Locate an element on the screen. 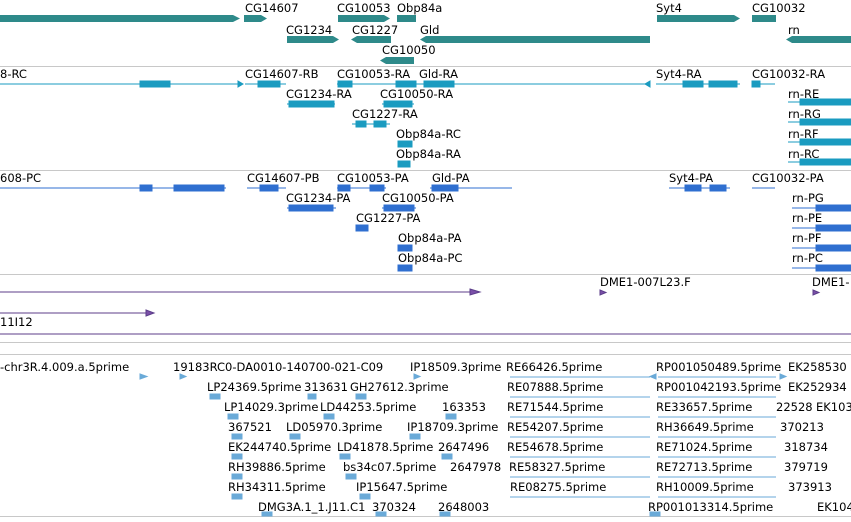 This screenshot has width=851, height=522. est-label: bs34c07.5prime is located at coordinates (390, 467).